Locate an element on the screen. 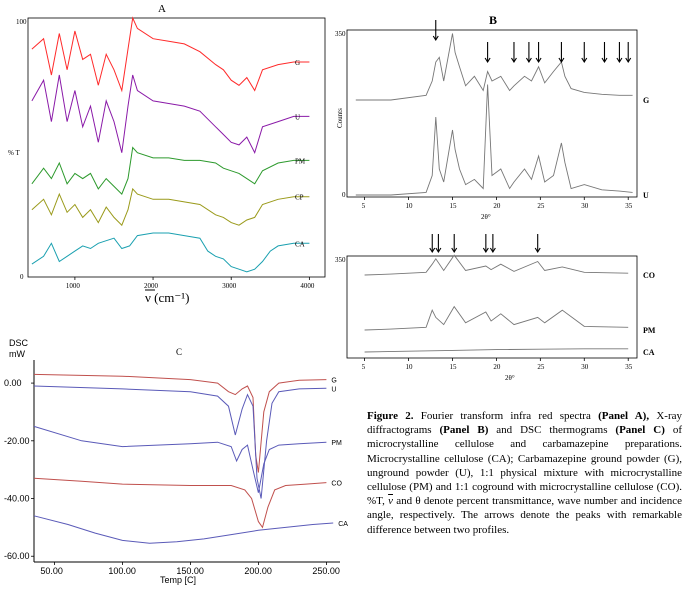 The width and height of the screenshot is (686, 597). panel-b-lower-series: CO PM CA is located at coordinates (510, 305).